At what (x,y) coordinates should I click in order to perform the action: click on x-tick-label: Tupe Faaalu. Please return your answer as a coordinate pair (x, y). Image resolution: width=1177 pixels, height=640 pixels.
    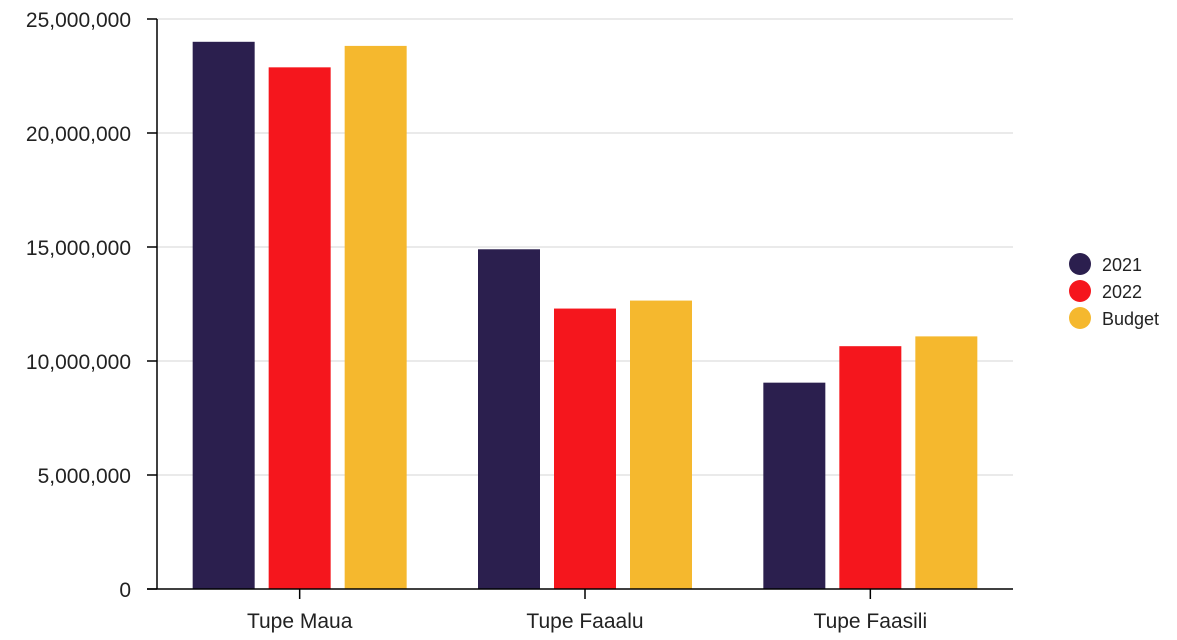
    Looking at the image, I should click on (584, 621).